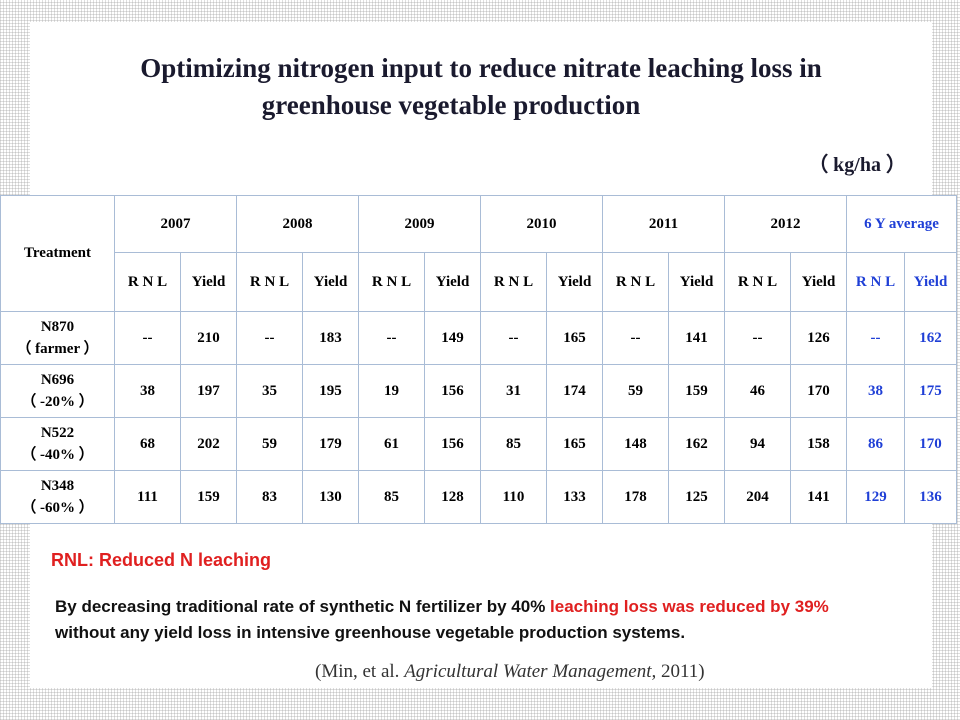  Describe the element at coordinates (57, 253) in the screenshot. I see `treatment-header: Treatment` at that location.